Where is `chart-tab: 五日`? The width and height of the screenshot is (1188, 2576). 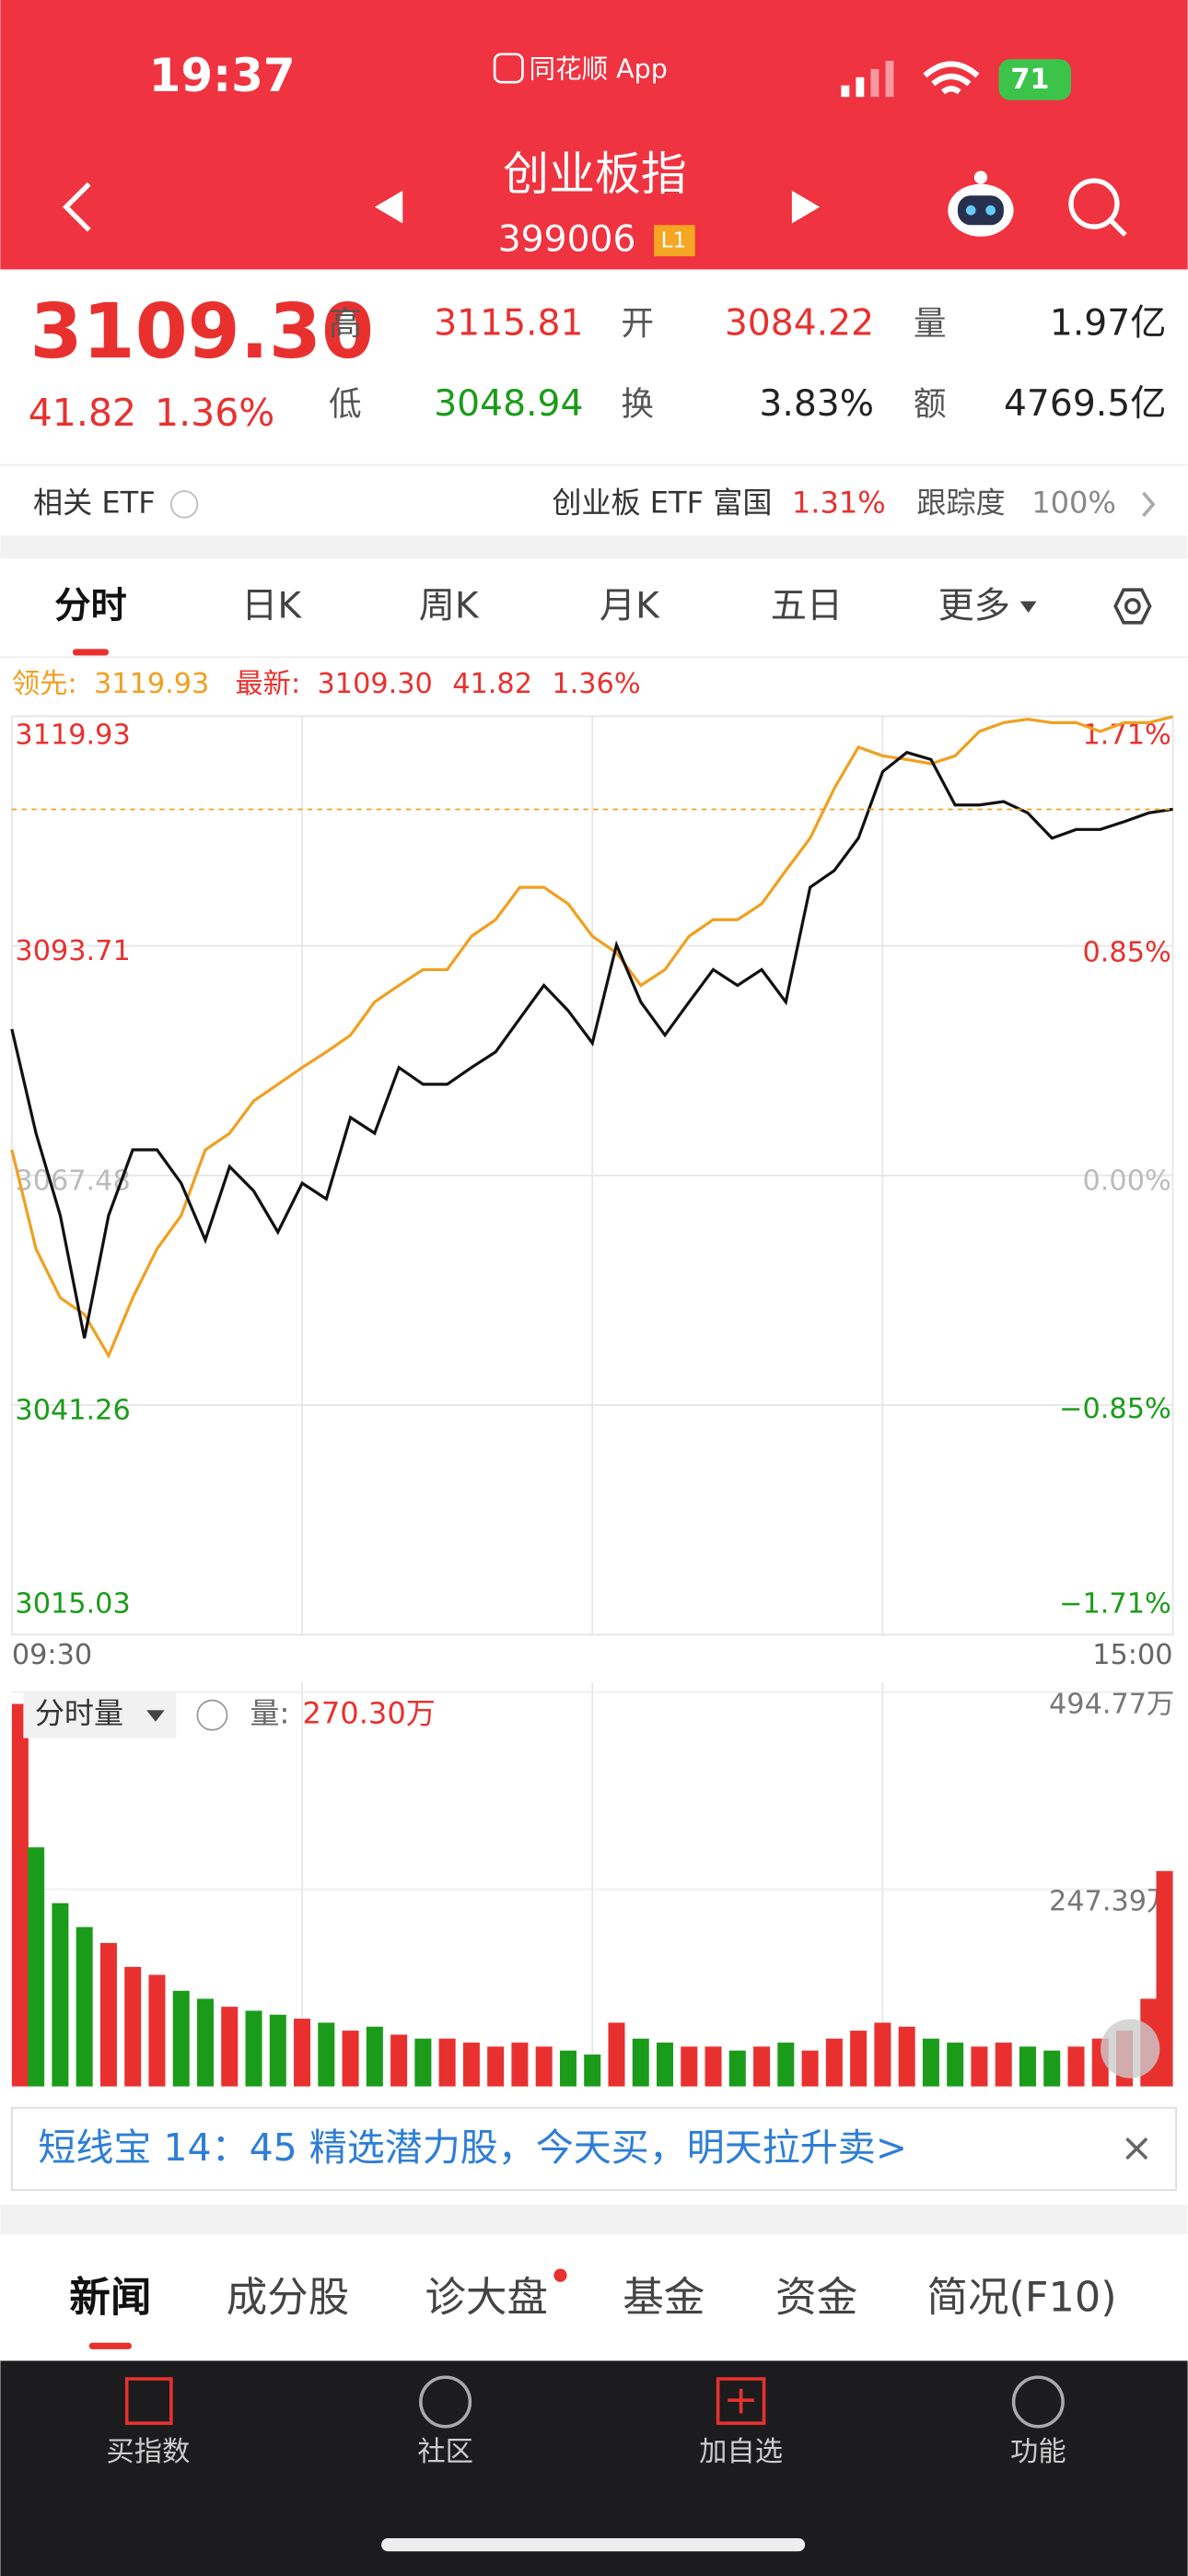
chart-tab: 五日 is located at coordinates (807, 605).